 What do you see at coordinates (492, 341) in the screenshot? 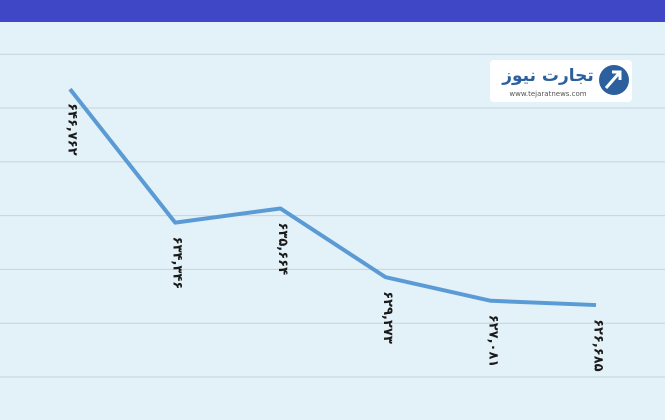
I see `data-label: ۶۲۷,۰۸۱` at bounding box center [492, 341].